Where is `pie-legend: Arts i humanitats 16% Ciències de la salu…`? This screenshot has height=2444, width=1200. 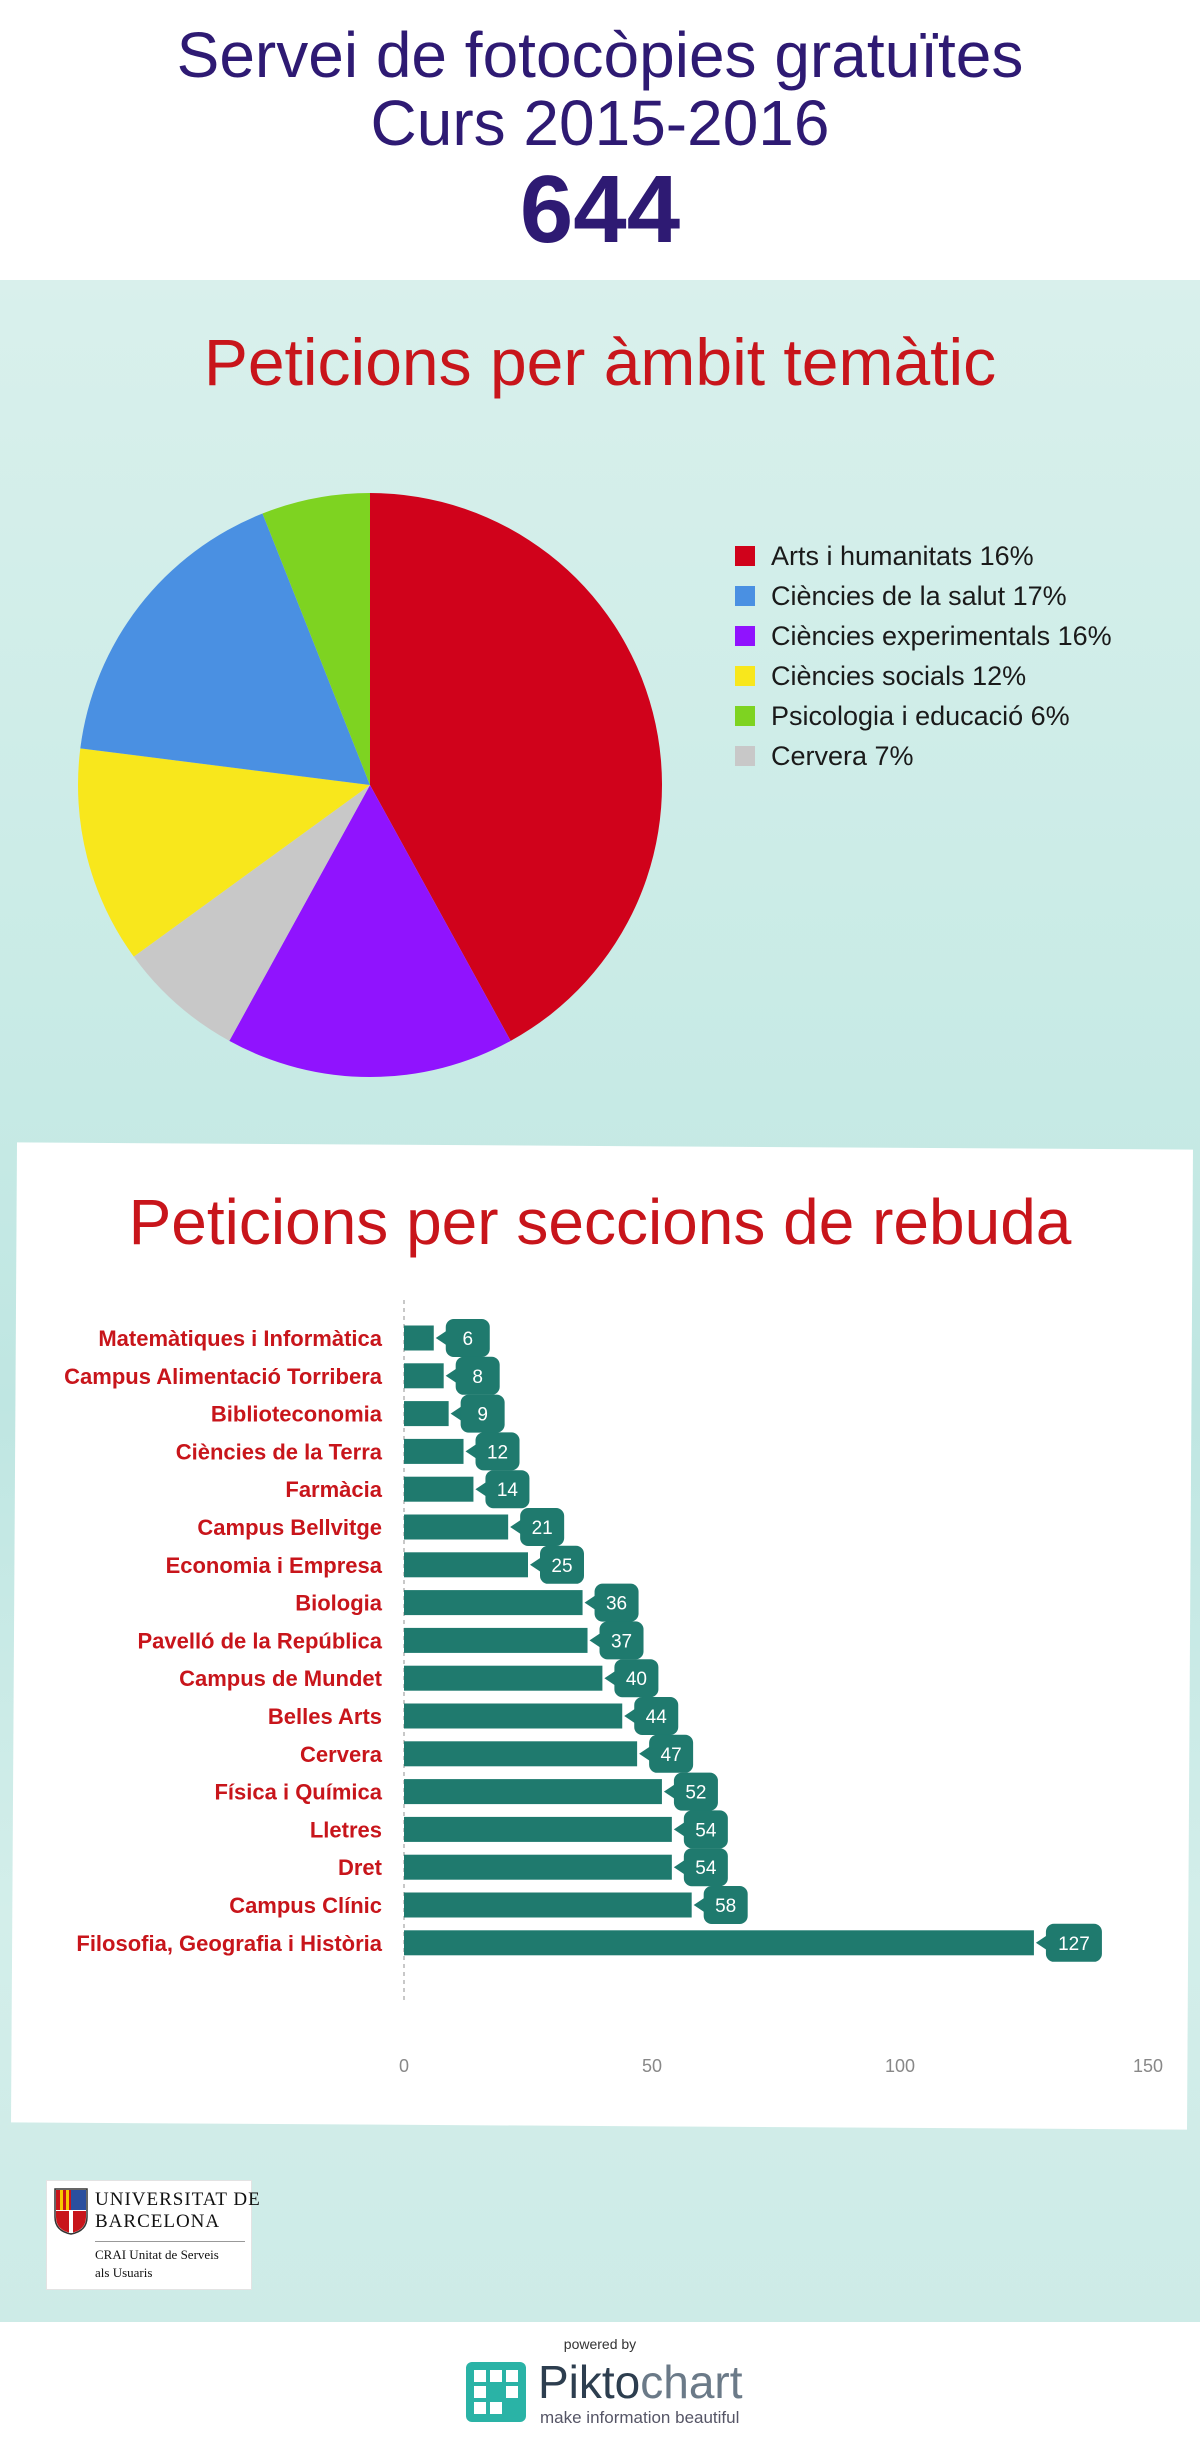
pie-legend: Arts i humanitats 16% Ciències de la salu… is located at coordinates (960, 656).